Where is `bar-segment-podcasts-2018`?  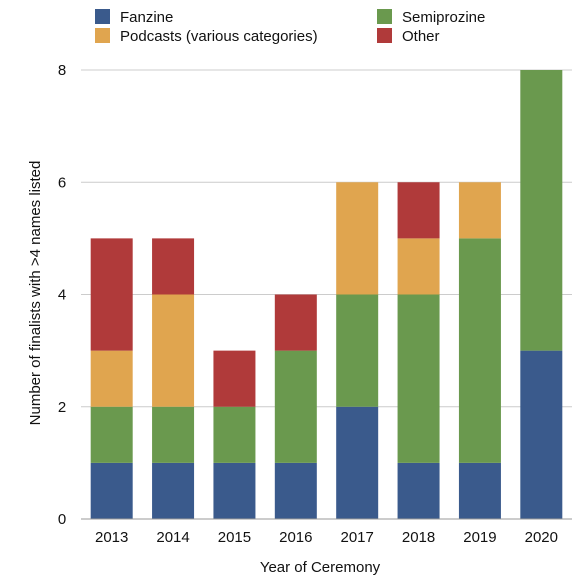 bar-segment-podcasts-2018 is located at coordinates (418, 266).